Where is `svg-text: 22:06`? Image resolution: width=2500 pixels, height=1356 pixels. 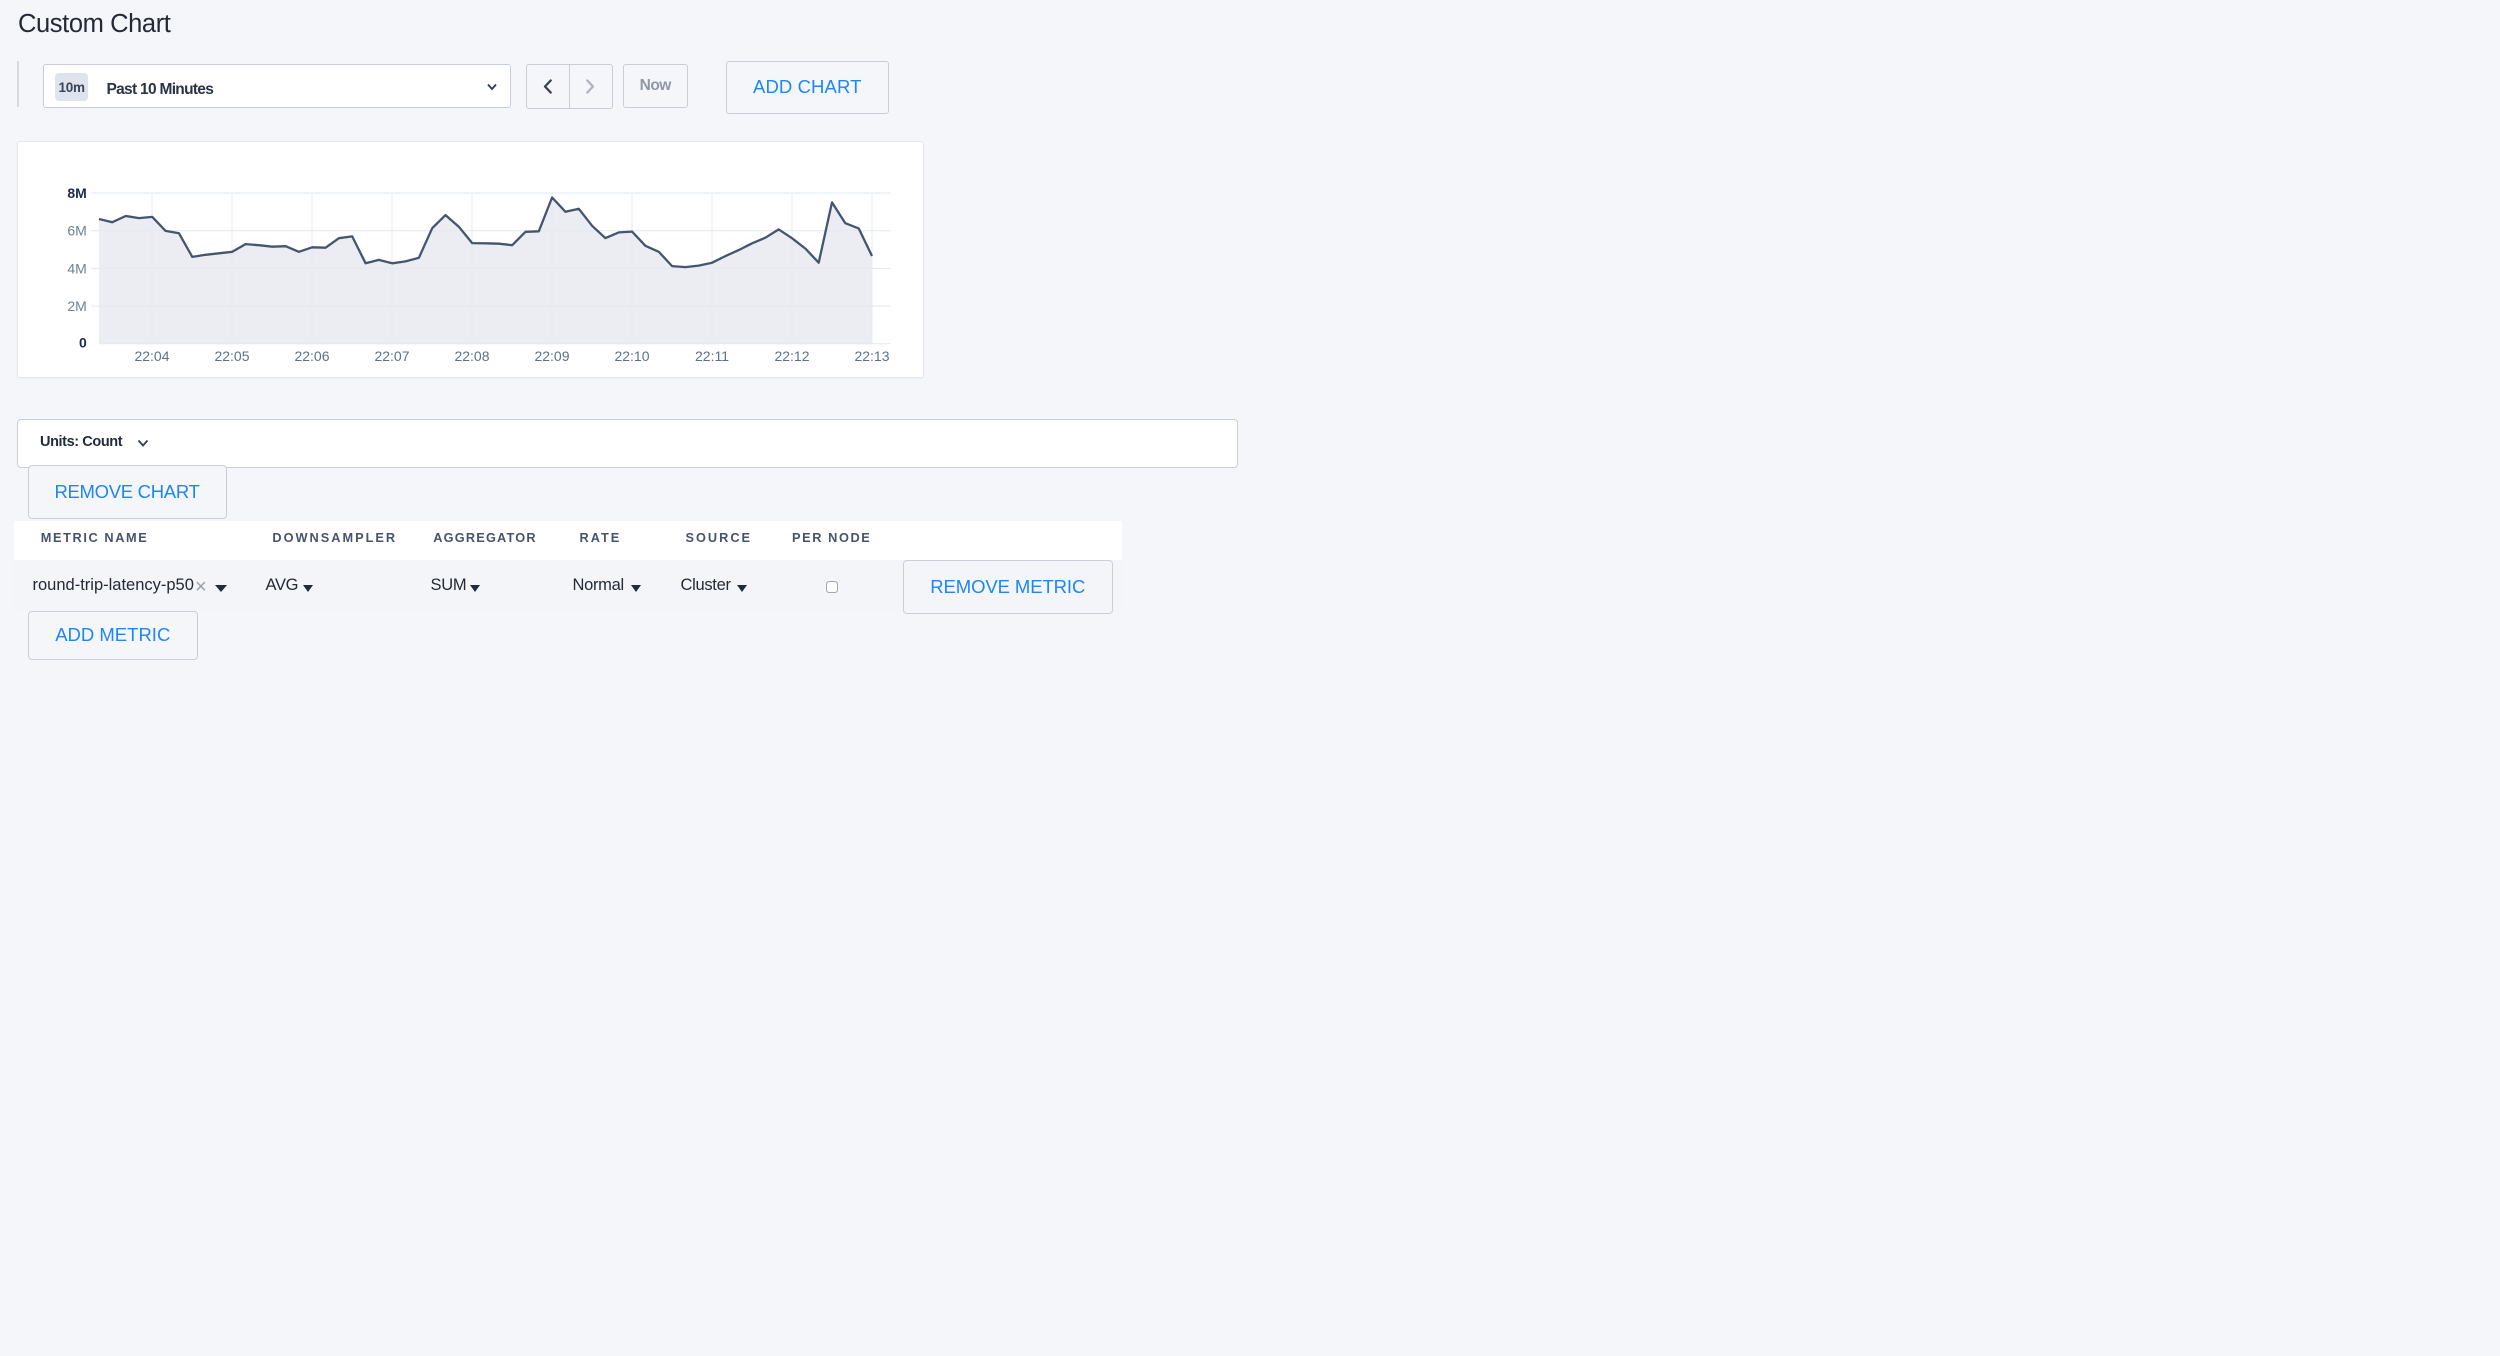 svg-text: 22:06 is located at coordinates (311, 356).